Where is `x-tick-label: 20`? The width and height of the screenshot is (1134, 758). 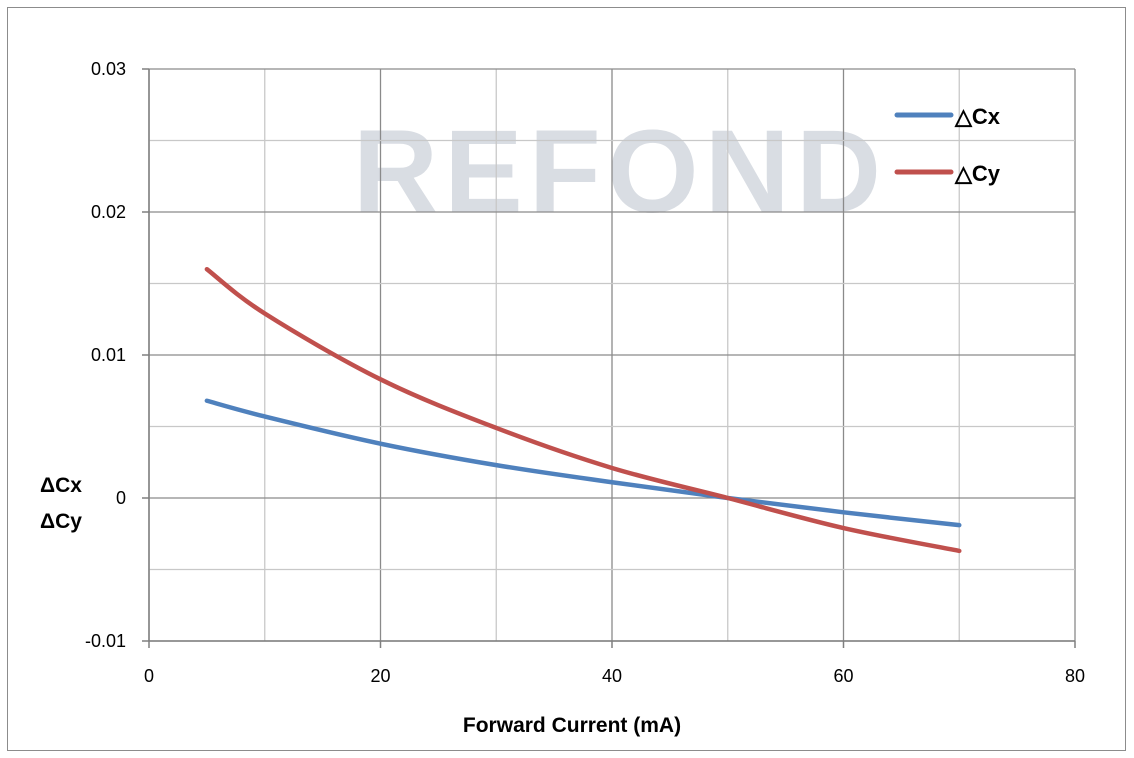
x-tick-label: 20 is located at coordinates (380, 676).